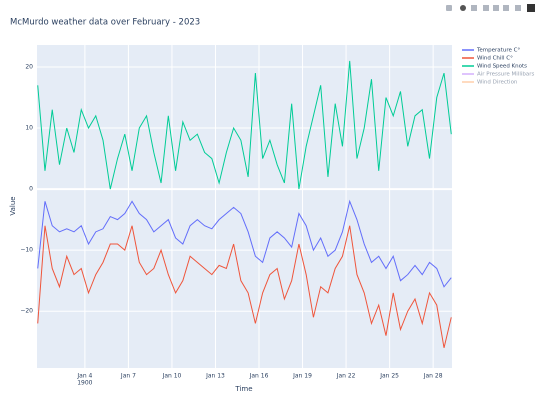 The height and width of the screenshot is (405, 540). Describe the element at coordinates (474, 8) in the screenshot. I see `pan-button` at that location.